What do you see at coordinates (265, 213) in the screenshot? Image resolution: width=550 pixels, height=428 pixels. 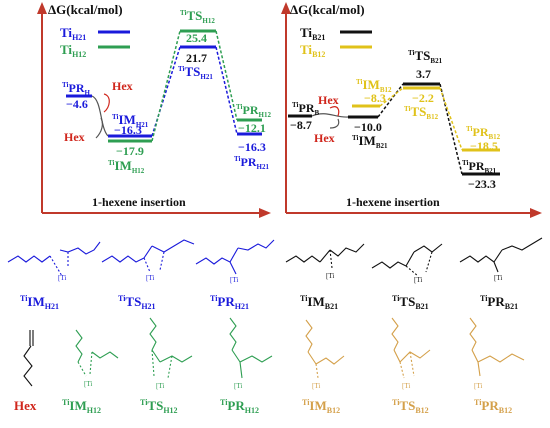 I see `left-x-arrow` at bounding box center [265, 213].